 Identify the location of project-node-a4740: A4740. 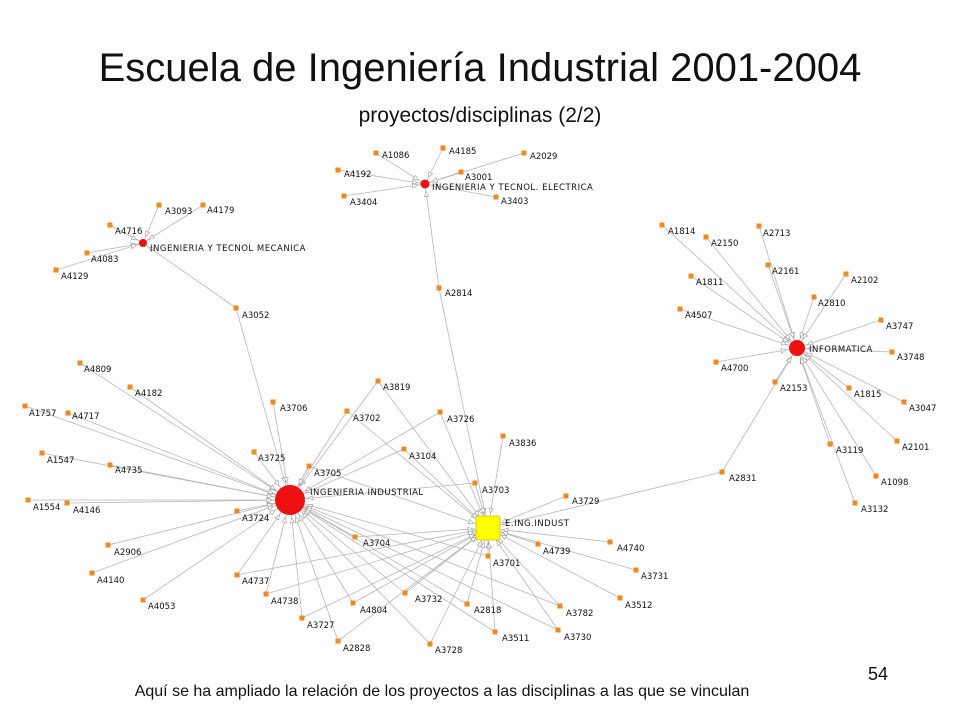
(625, 546).